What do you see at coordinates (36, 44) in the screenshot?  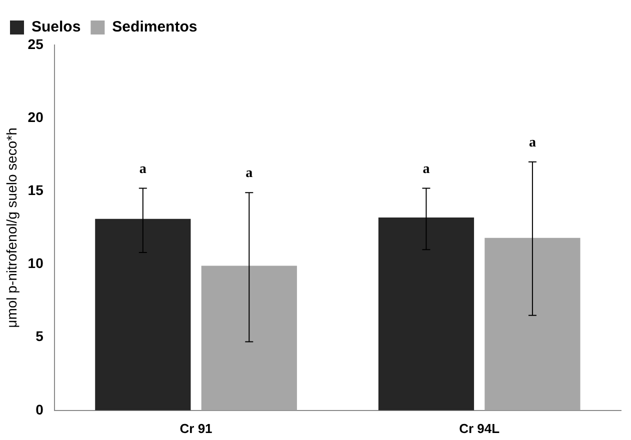 I see `y-tick-label: 25` at bounding box center [36, 44].